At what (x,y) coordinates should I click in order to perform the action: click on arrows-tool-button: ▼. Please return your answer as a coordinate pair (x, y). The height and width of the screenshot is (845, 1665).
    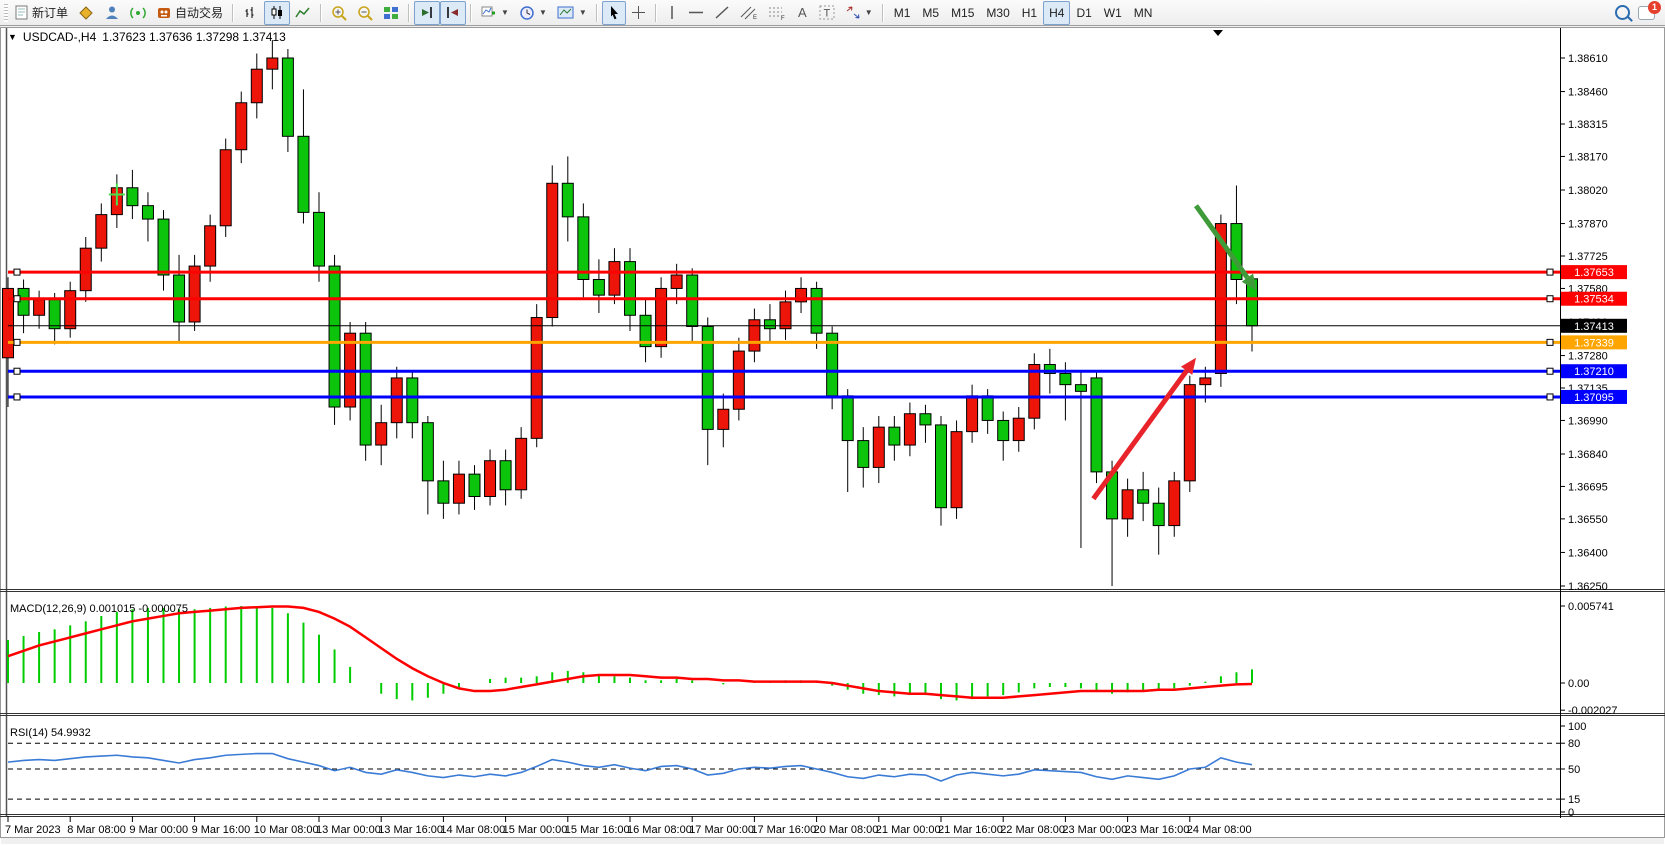
    Looking at the image, I should click on (859, 13).